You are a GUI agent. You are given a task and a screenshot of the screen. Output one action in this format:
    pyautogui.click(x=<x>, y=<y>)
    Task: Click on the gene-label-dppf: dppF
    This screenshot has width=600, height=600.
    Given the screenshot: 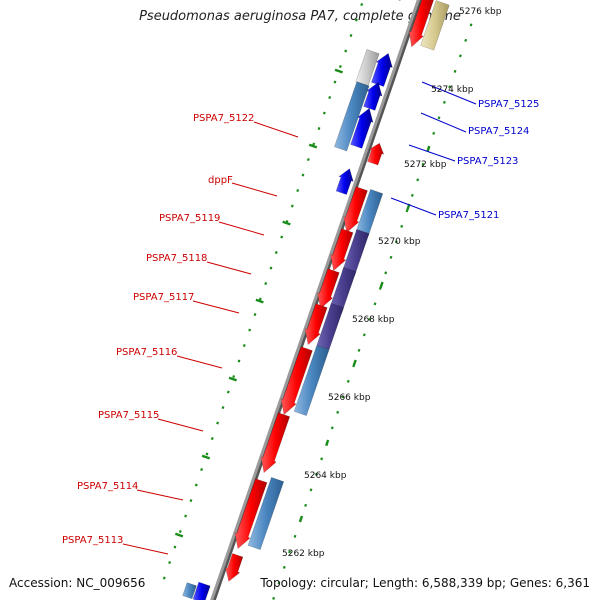 What is the action you would take?
    pyautogui.click(x=220, y=180)
    